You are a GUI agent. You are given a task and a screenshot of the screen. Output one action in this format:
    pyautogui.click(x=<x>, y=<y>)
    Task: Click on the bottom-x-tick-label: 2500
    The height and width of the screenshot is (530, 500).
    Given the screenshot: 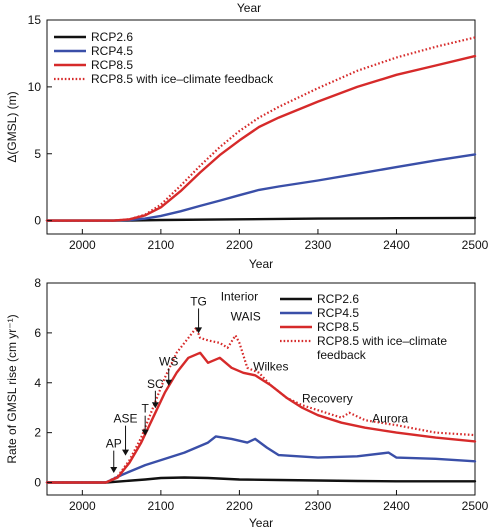 What is the action you would take?
    pyautogui.click(x=475, y=506)
    